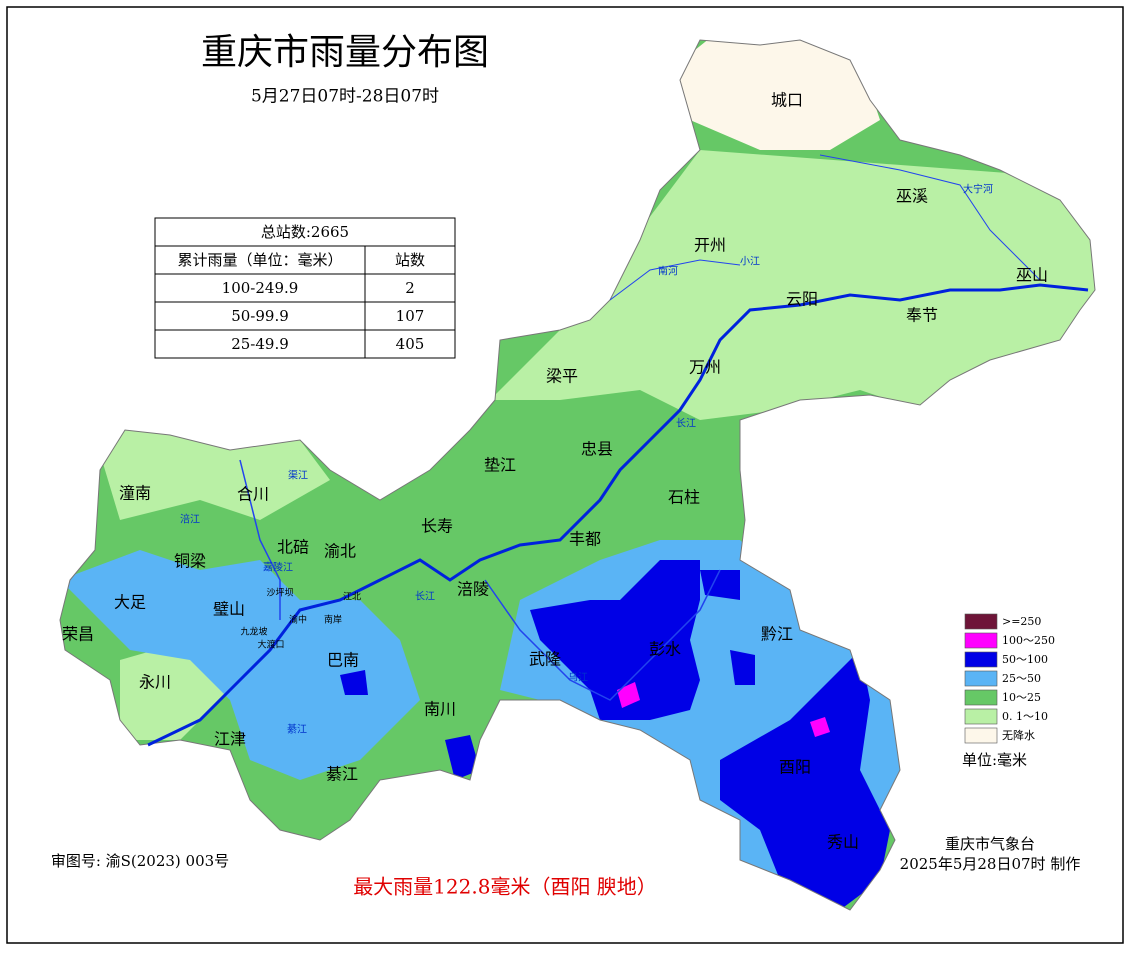  What do you see at coordinates (675, 280) in the screenshot?
I see `nan-river` at bounding box center [675, 280].